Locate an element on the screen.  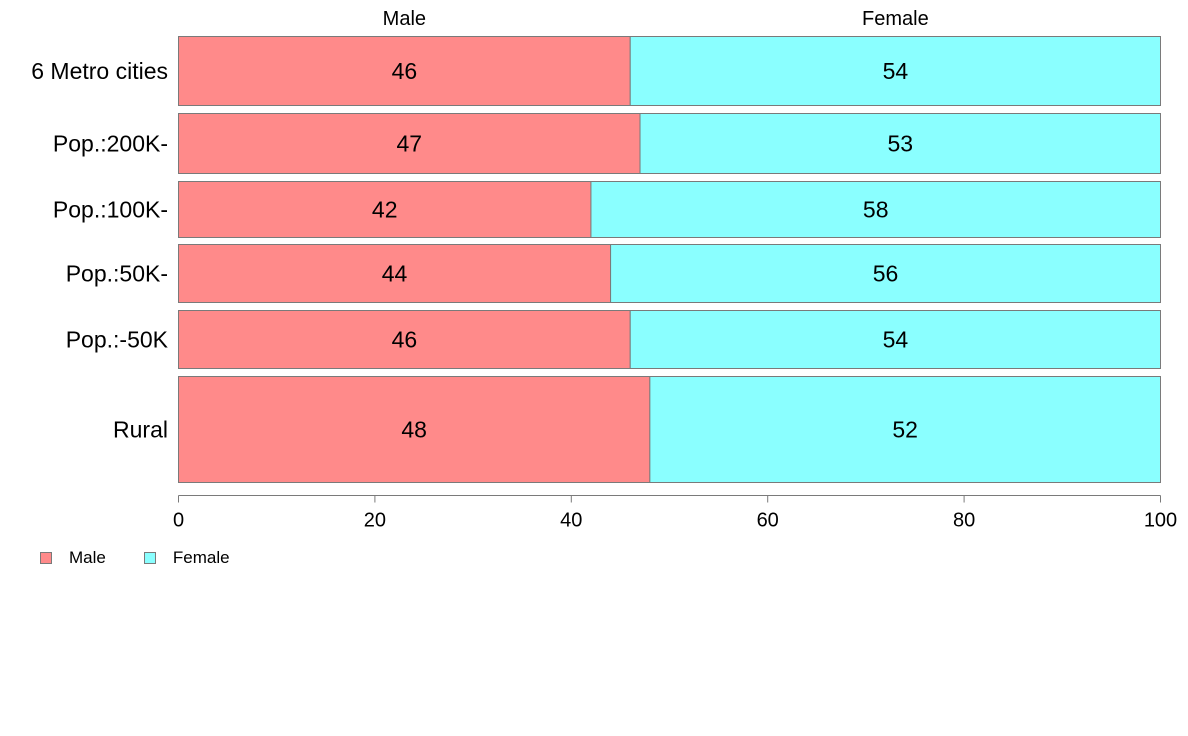
category-label-6-metro-cities: 6 Metro cities is located at coordinates (99, 71).